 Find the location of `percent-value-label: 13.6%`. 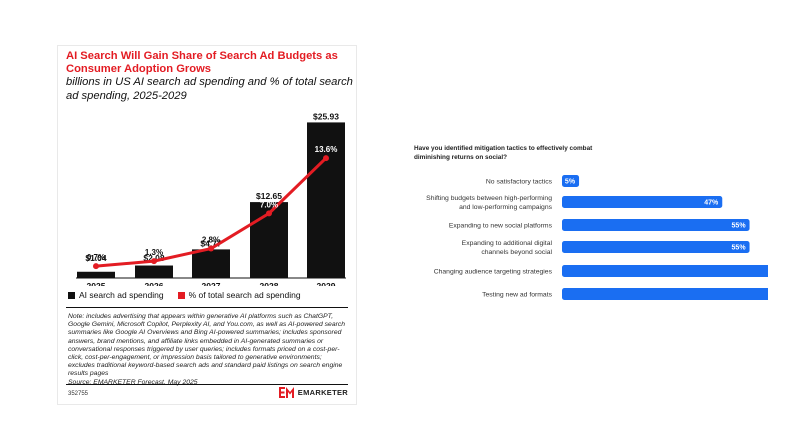

percent-value-label: 13.6% is located at coordinates (326, 149).